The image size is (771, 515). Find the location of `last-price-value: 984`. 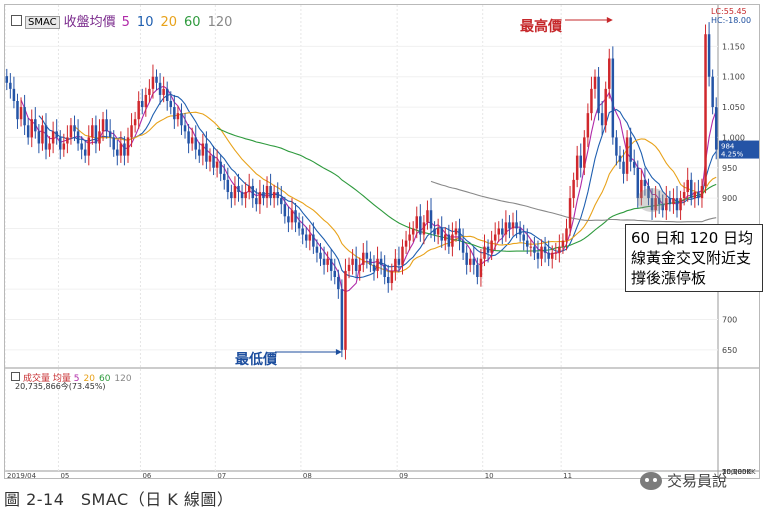

last-price-value: 984 is located at coordinates (728, 147).